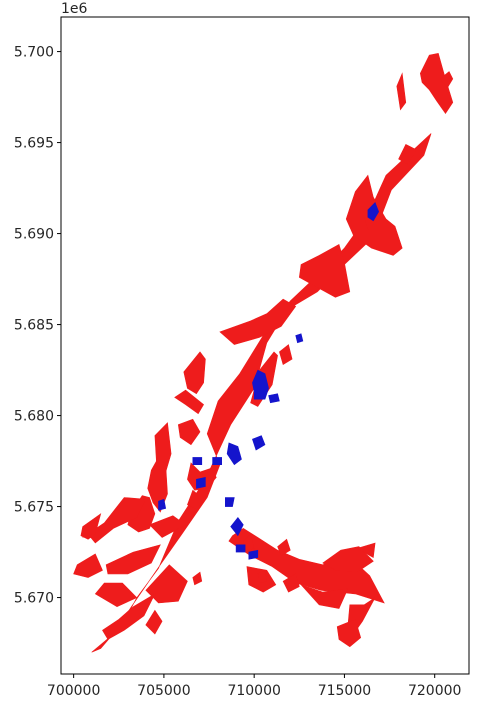  Describe the element at coordinates (74, 9) in the screenshot. I see `y-offset-label: 1e6` at that location.